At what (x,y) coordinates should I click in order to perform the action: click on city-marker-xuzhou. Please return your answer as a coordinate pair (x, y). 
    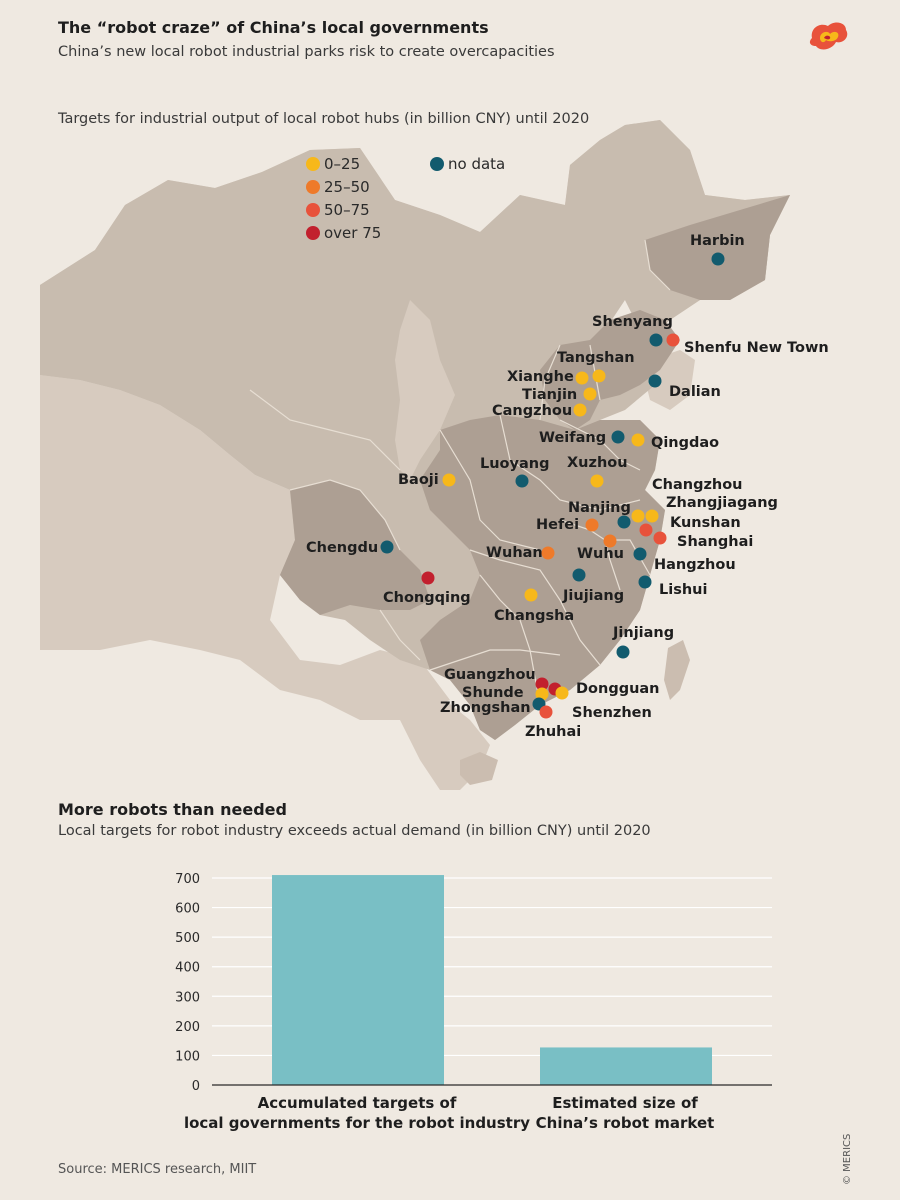
    Looking at the image, I should click on (597, 481).